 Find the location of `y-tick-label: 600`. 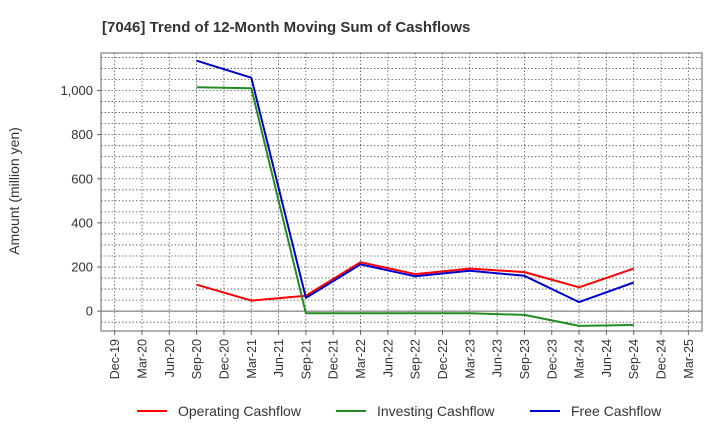

y-tick-label: 600 is located at coordinates (82, 178).